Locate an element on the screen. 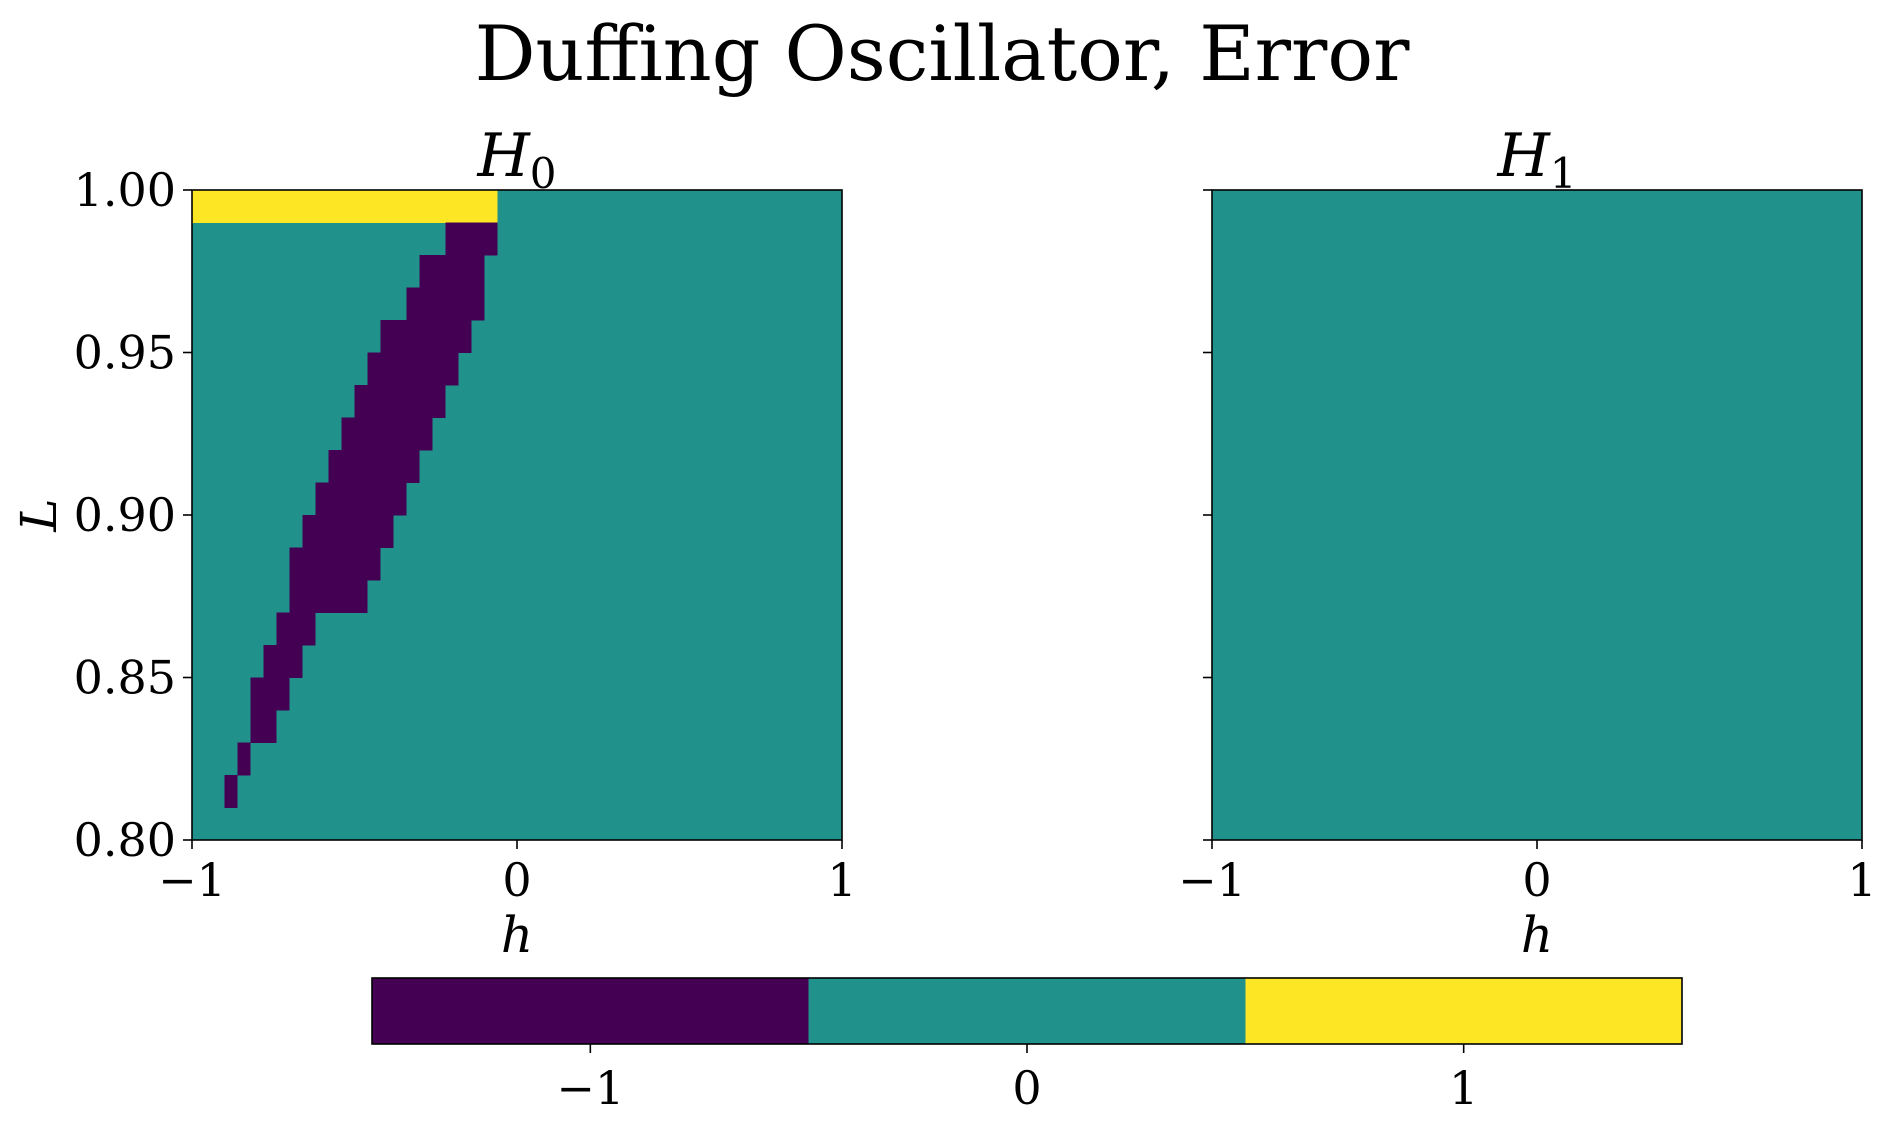  panel-title: H1 is located at coordinates (1536, 159).